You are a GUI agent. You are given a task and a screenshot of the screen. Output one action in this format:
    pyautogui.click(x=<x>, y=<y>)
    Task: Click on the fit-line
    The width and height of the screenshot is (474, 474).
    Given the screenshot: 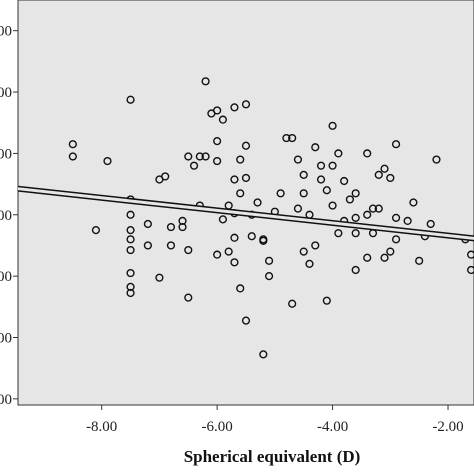 What is the action you would take?
    pyautogui.click(x=245, y=213)
    